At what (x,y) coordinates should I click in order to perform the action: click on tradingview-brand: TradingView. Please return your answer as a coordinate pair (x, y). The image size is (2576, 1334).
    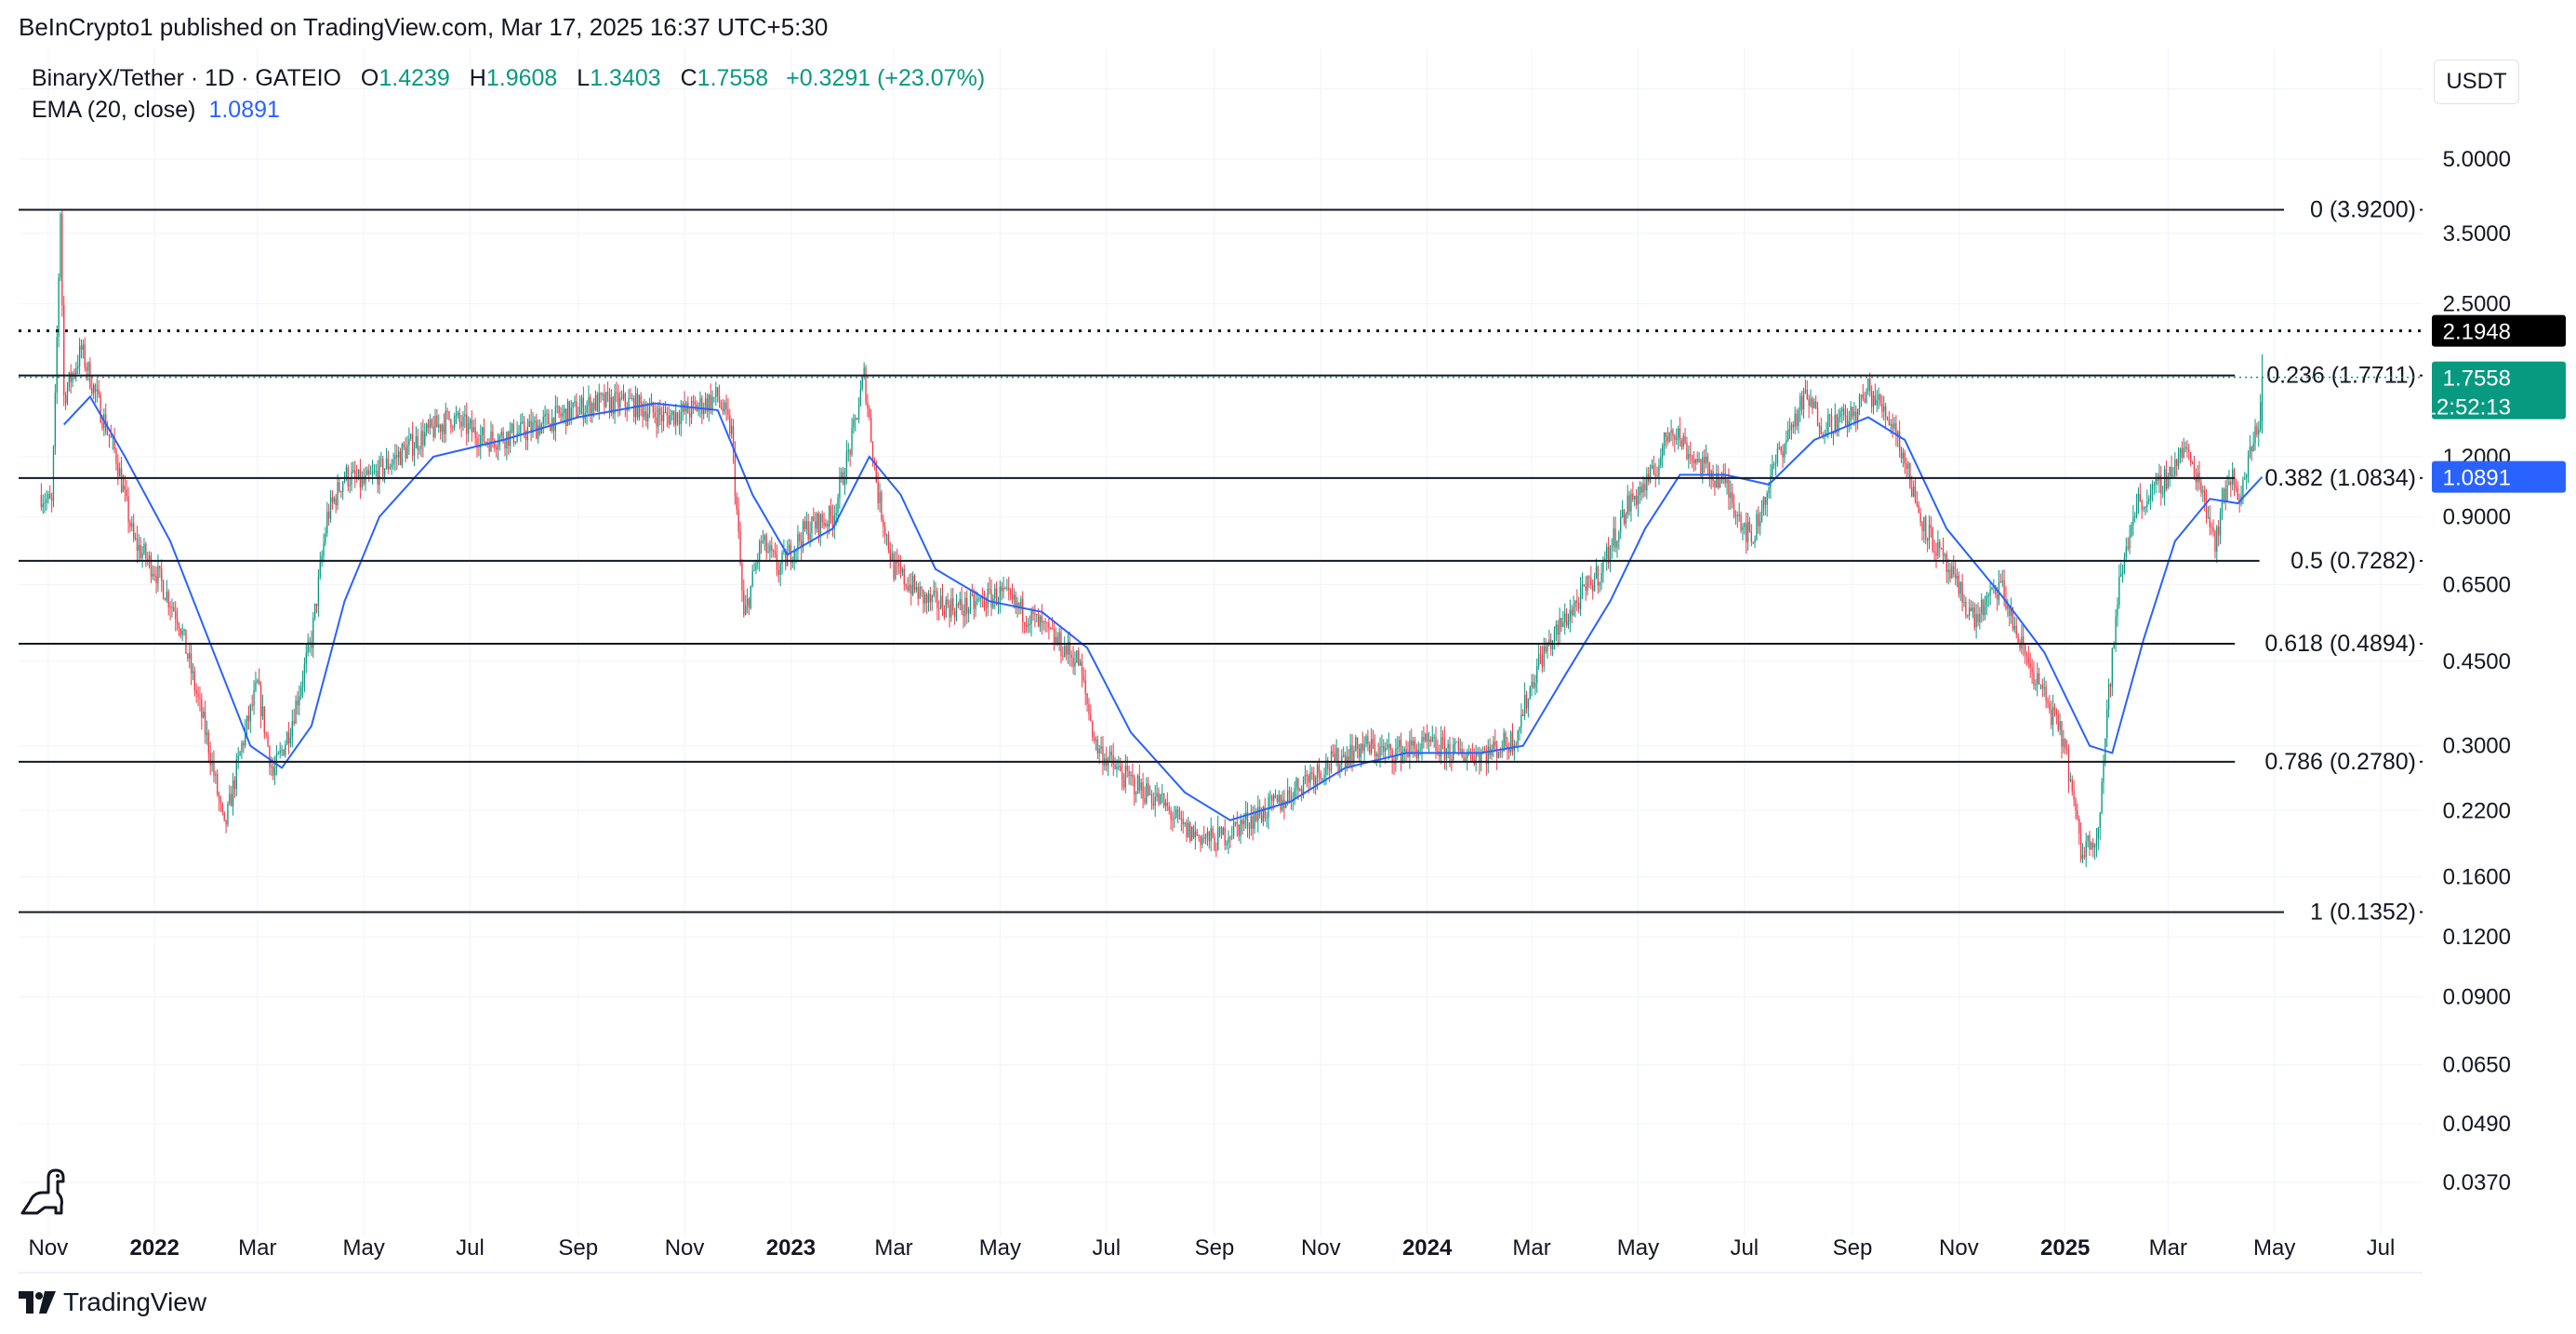
    Looking at the image, I should click on (112, 1302).